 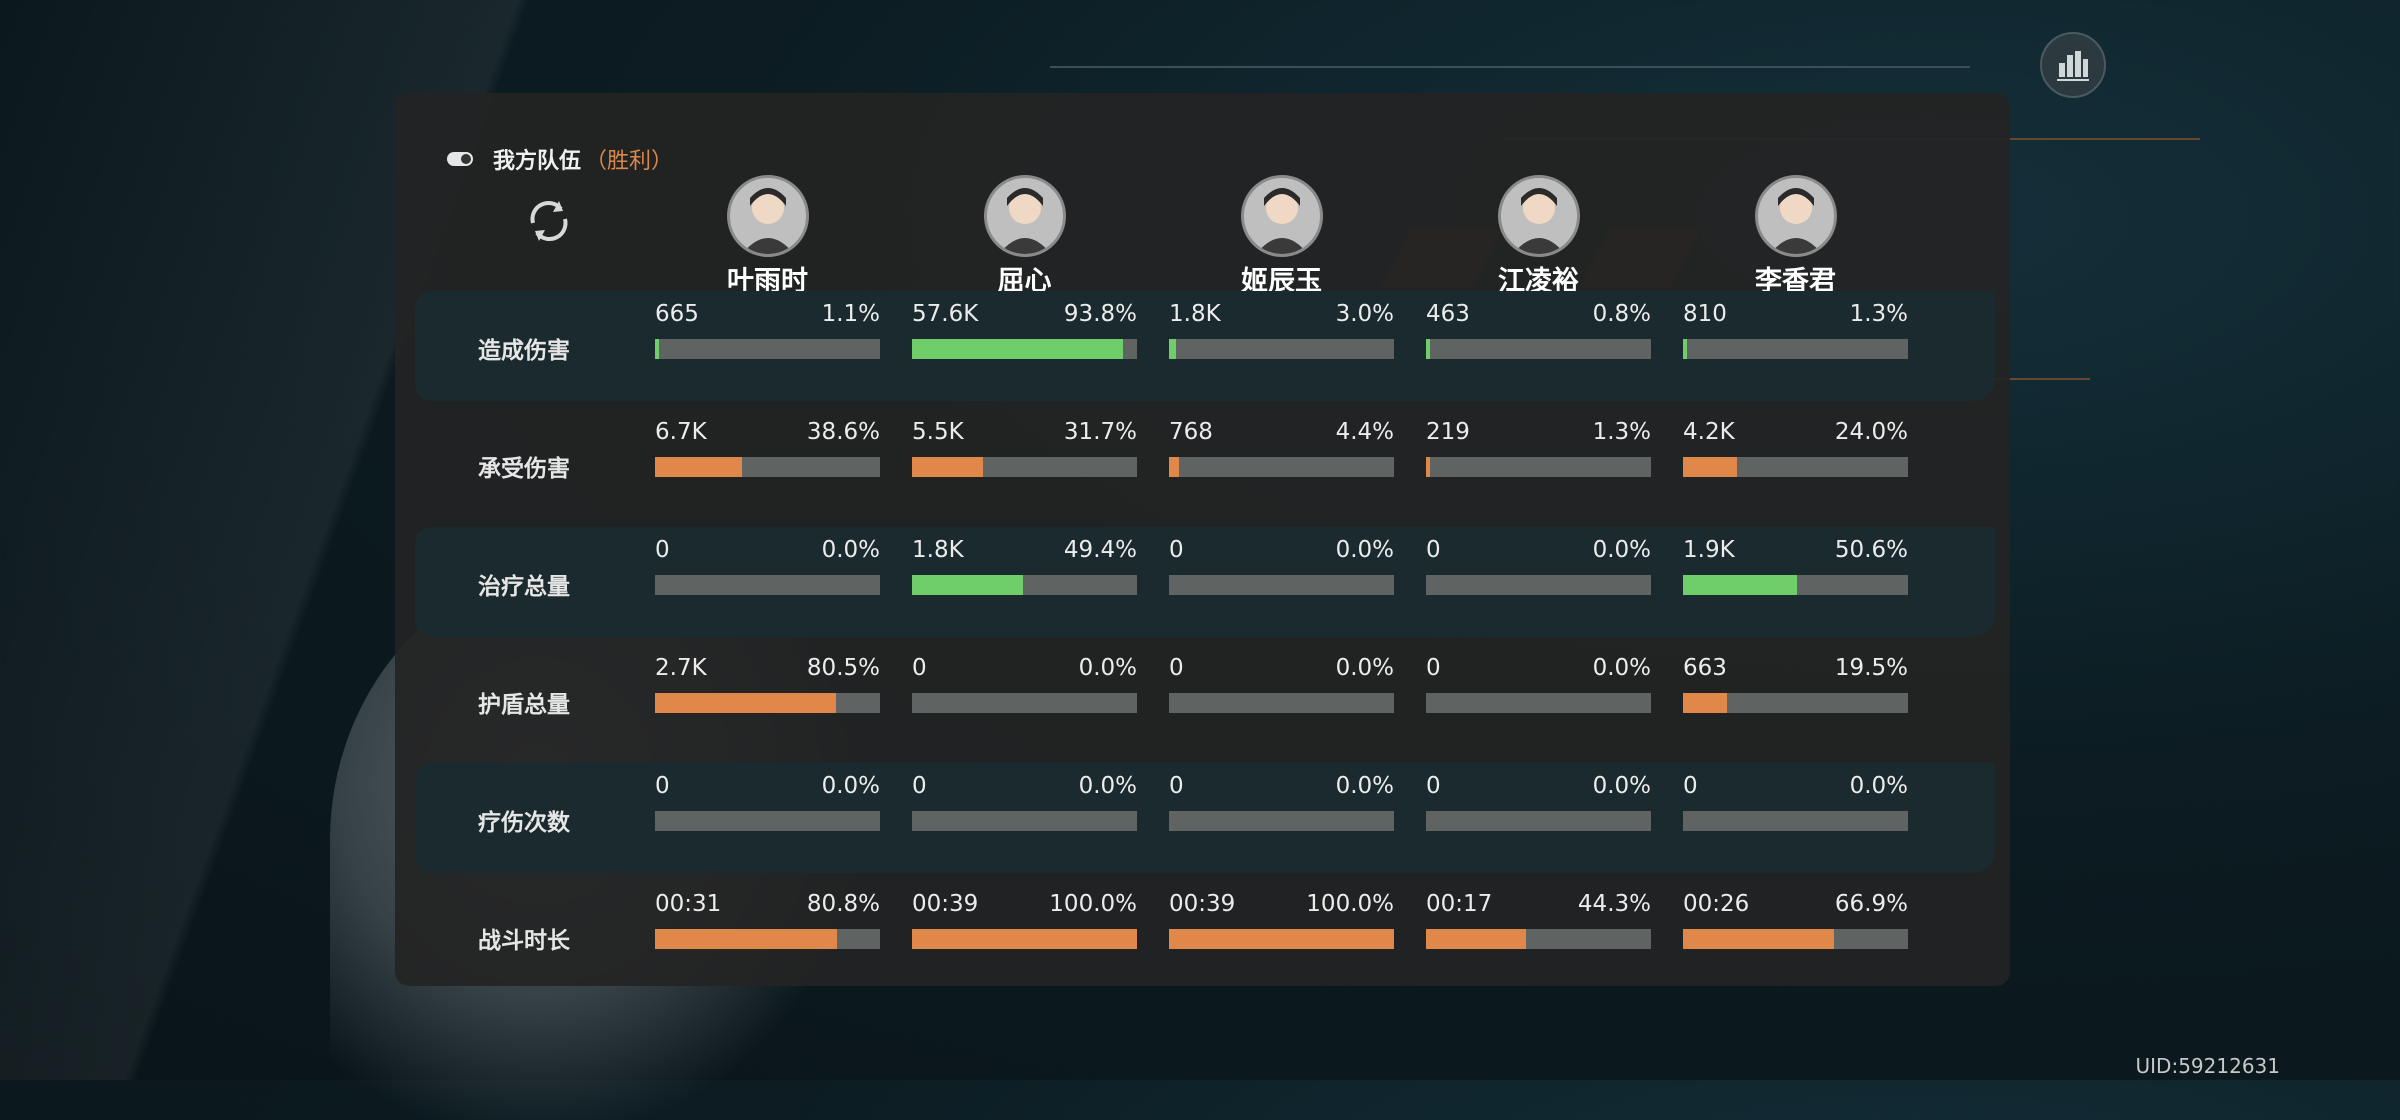 What do you see at coordinates (524, 469) in the screenshot?
I see `stat-label: 承受伤害` at bounding box center [524, 469].